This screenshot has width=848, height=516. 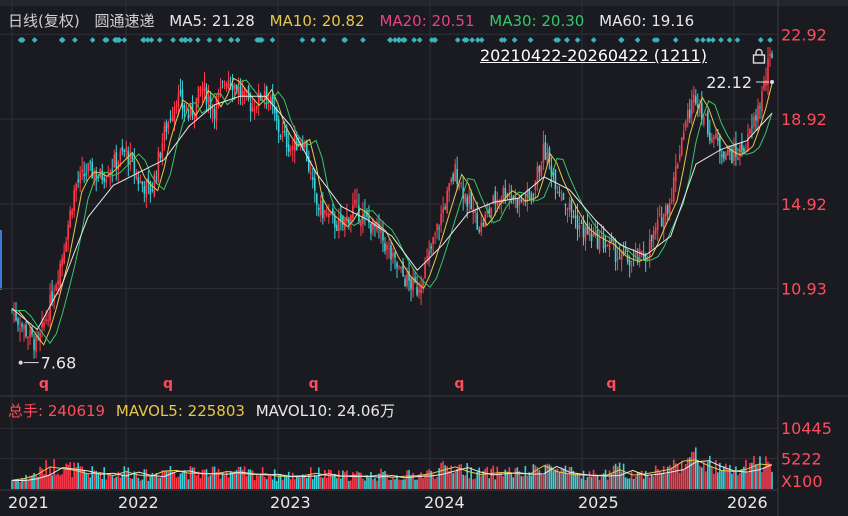 I want to click on mavol5-line, so click(x=392, y=470).